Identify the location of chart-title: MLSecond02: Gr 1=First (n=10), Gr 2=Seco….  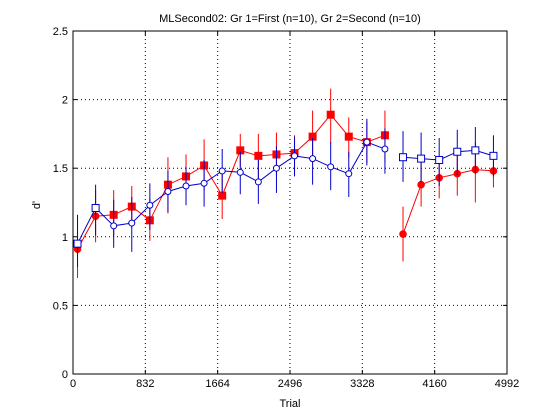
(290, 19).